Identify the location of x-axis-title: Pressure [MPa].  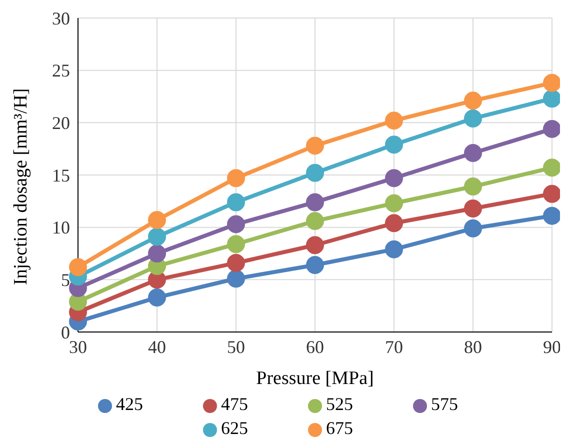
(315, 378).